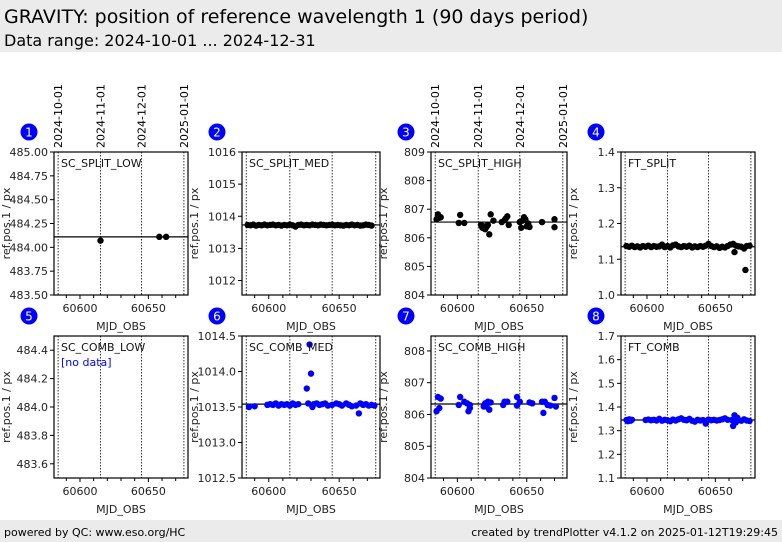  Describe the element at coordinates (160, 40) in the screenshot. I see `page-subtitle: Data range: 2024-10-01 ... 2024-12-31` at that location.